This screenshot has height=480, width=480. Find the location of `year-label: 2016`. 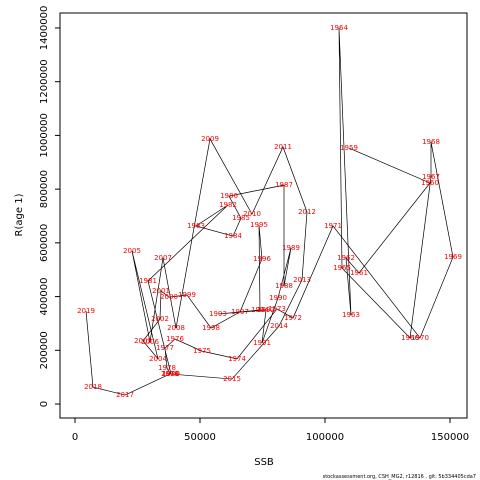

year-label: 2016 is located at coordinates (170, 374).